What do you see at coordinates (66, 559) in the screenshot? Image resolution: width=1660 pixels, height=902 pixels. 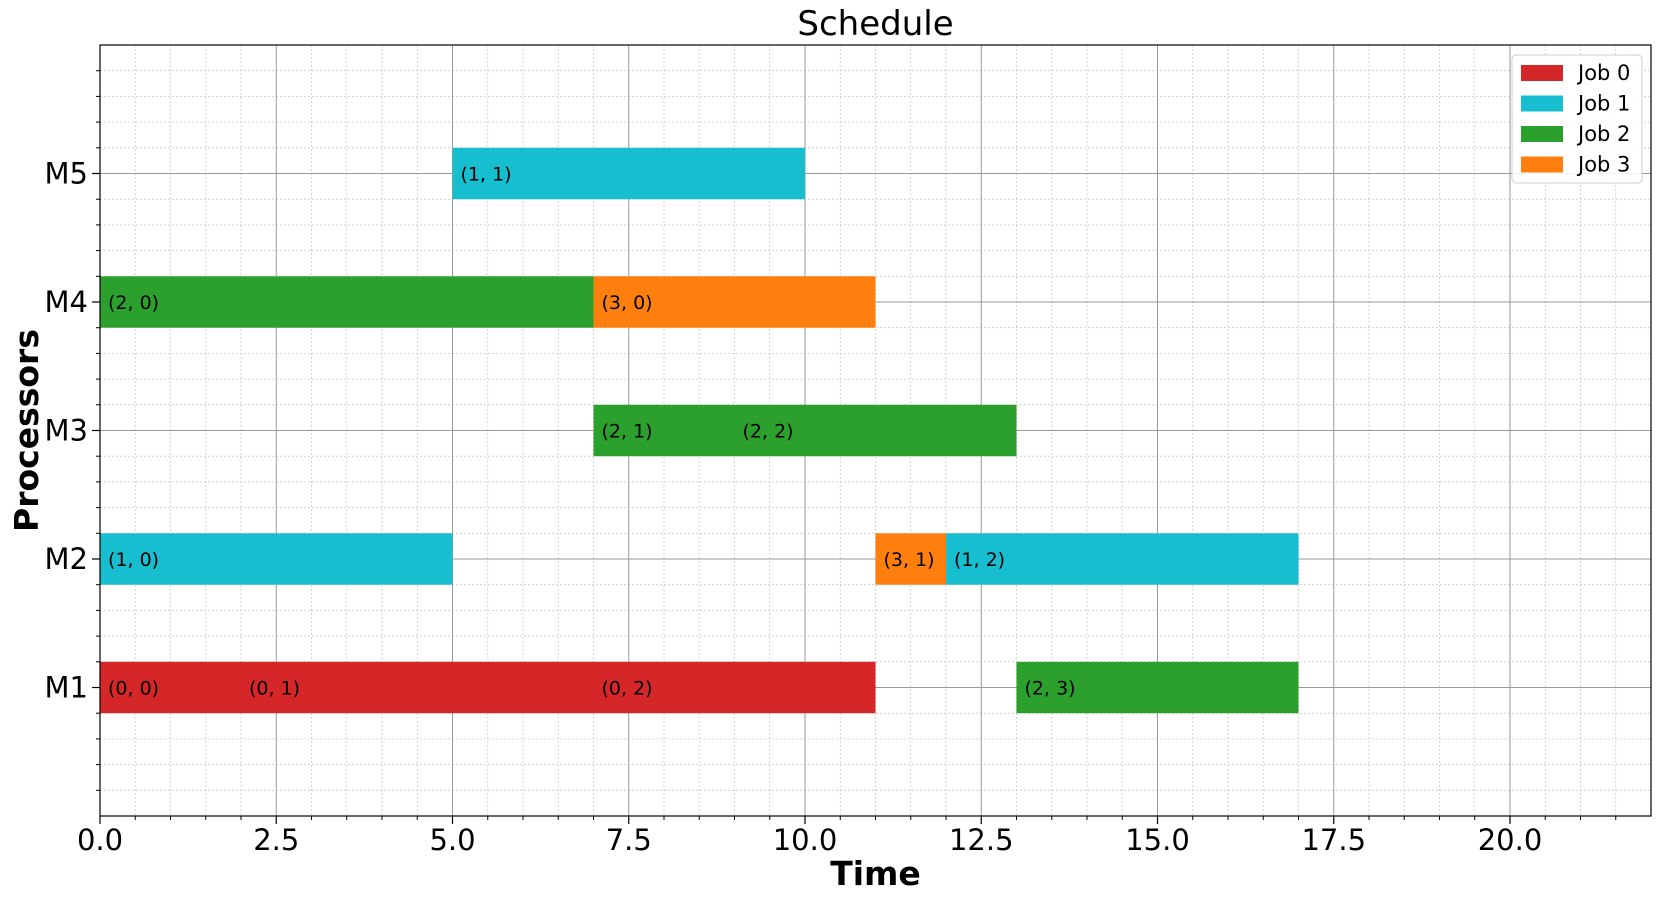 I see `y-tick-label: M2` at bounding box center [66, 559].